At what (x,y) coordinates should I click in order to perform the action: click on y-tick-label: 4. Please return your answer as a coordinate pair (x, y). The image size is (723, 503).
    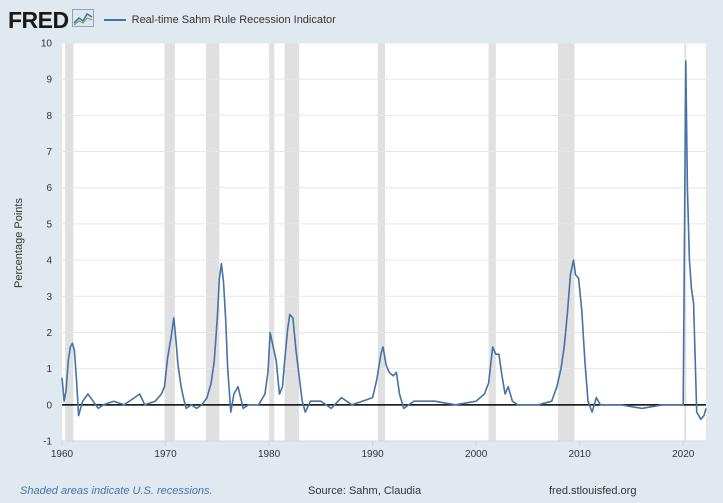
    Looking at the image, I should click on (49, 261).